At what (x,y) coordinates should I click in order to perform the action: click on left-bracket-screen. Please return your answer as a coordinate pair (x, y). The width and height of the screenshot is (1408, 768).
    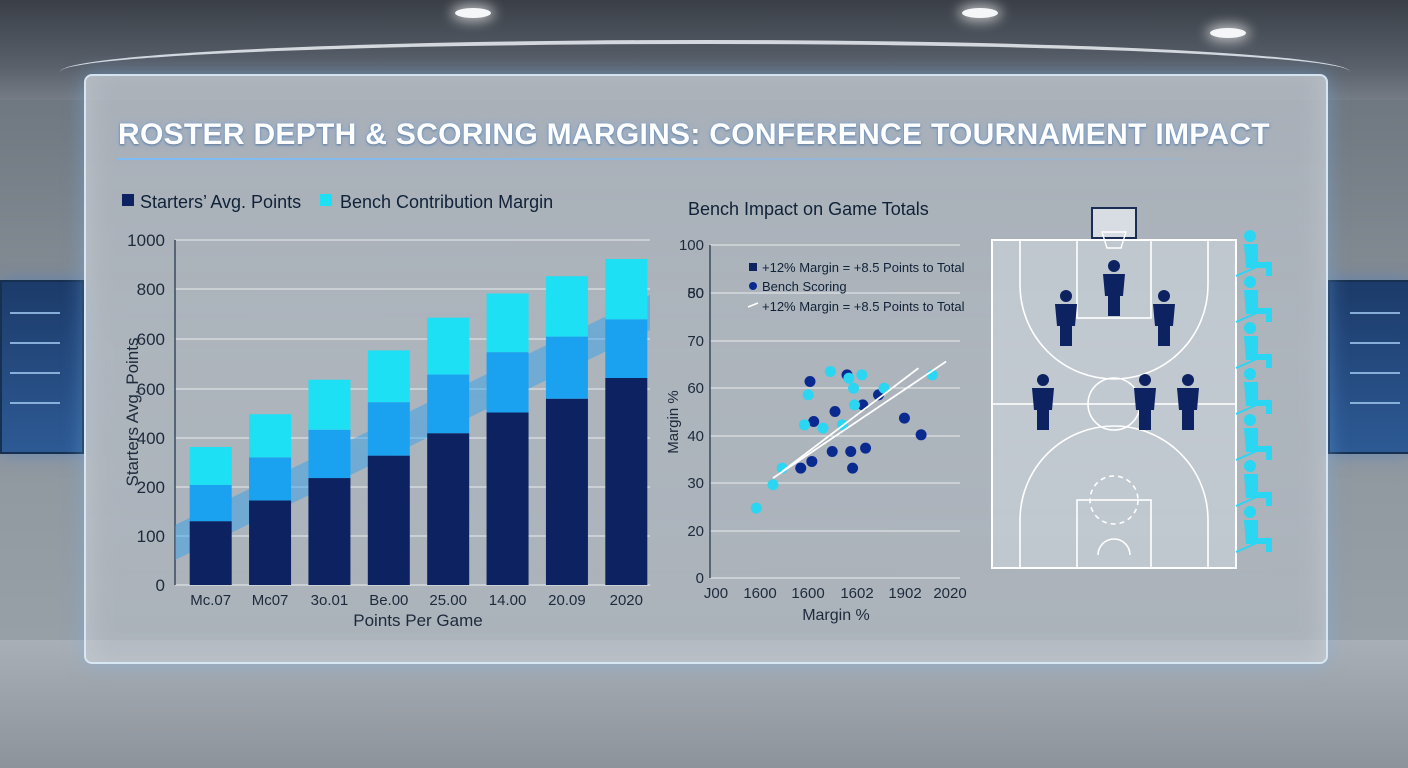
    Looking at the image, I should click on (42, 367).